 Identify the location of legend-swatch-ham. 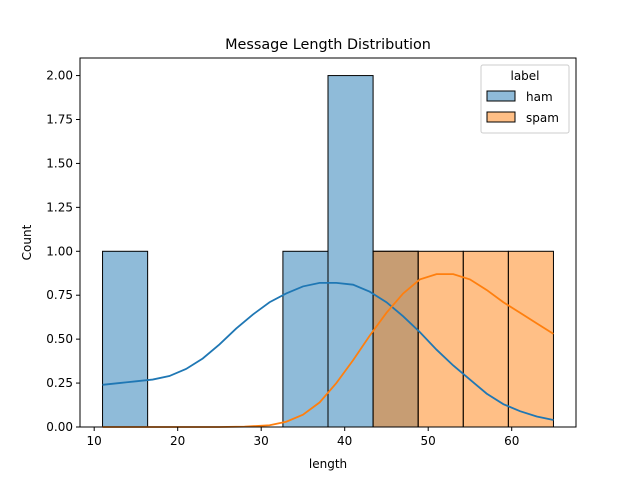
(501, 96).